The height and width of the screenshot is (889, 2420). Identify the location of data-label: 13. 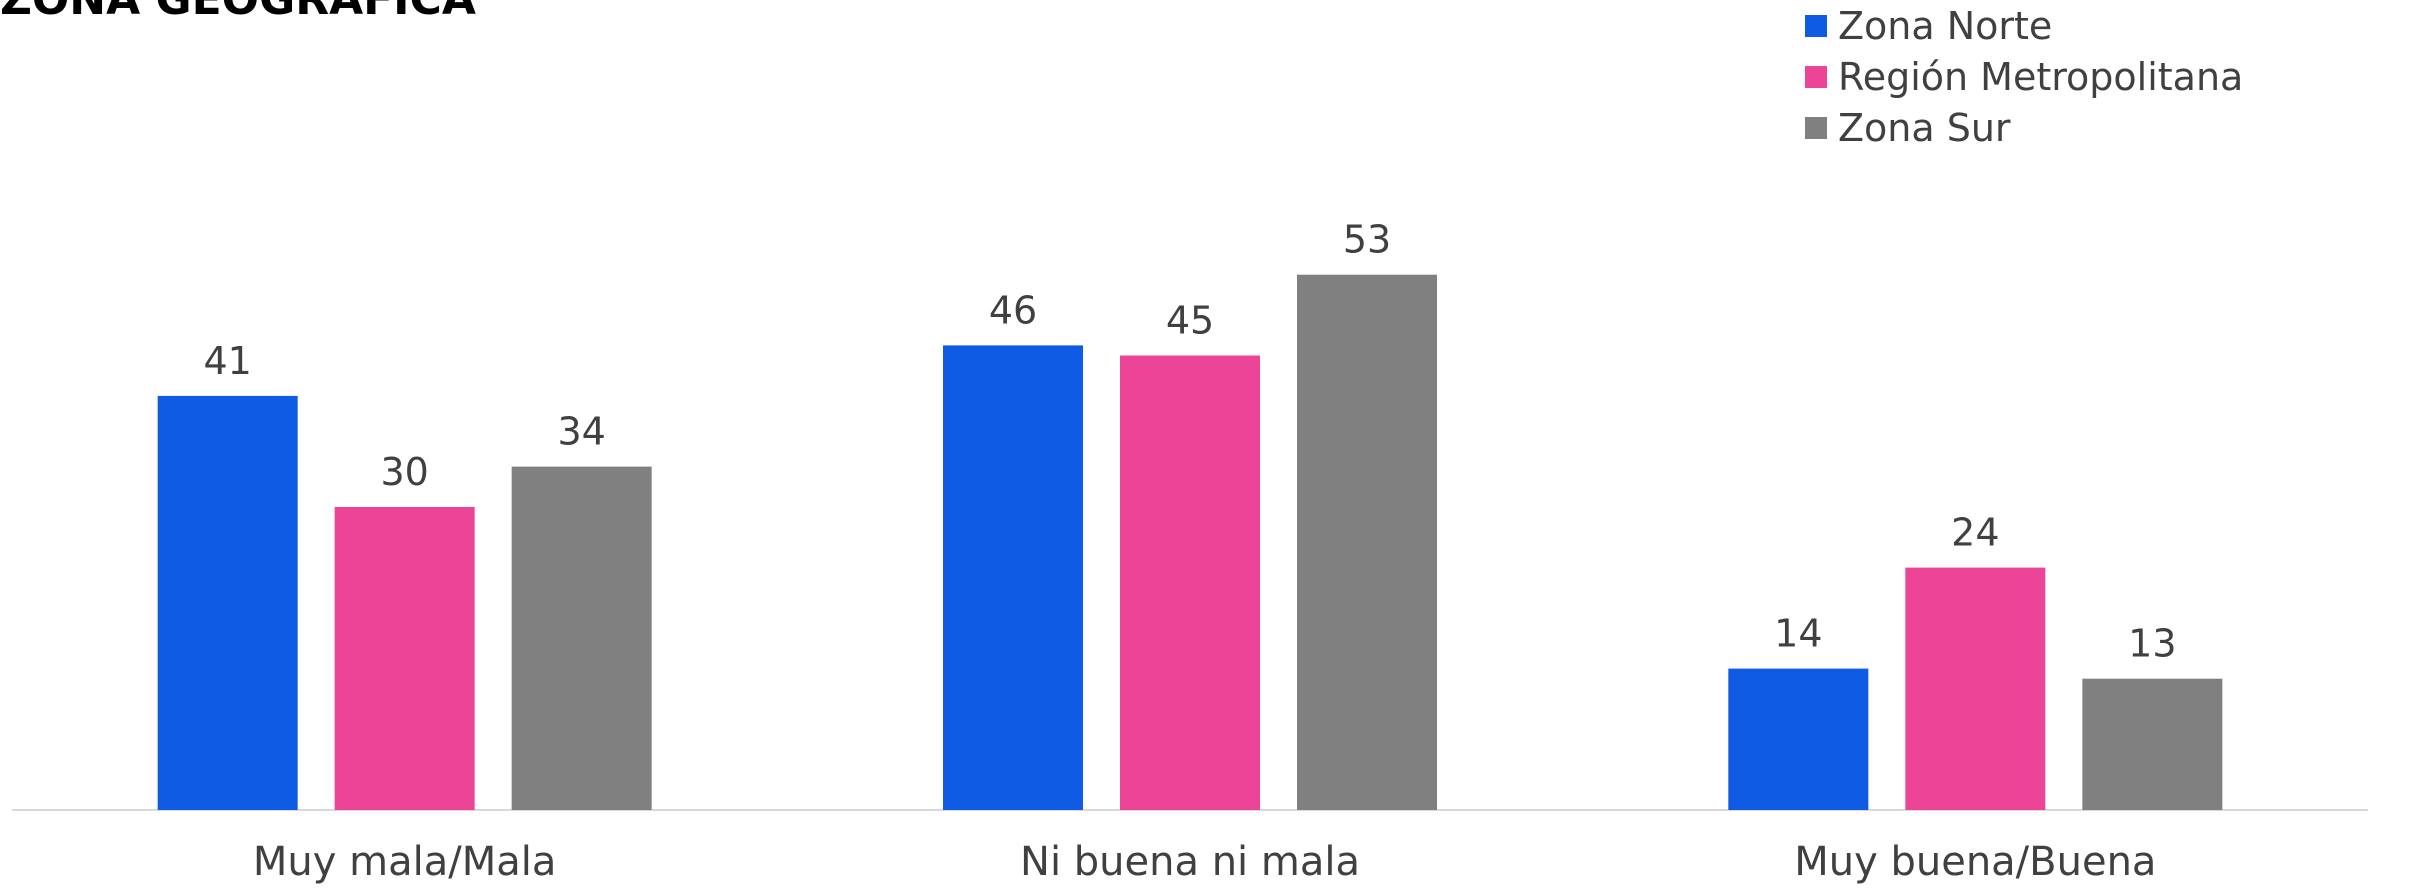
(2152, 644).